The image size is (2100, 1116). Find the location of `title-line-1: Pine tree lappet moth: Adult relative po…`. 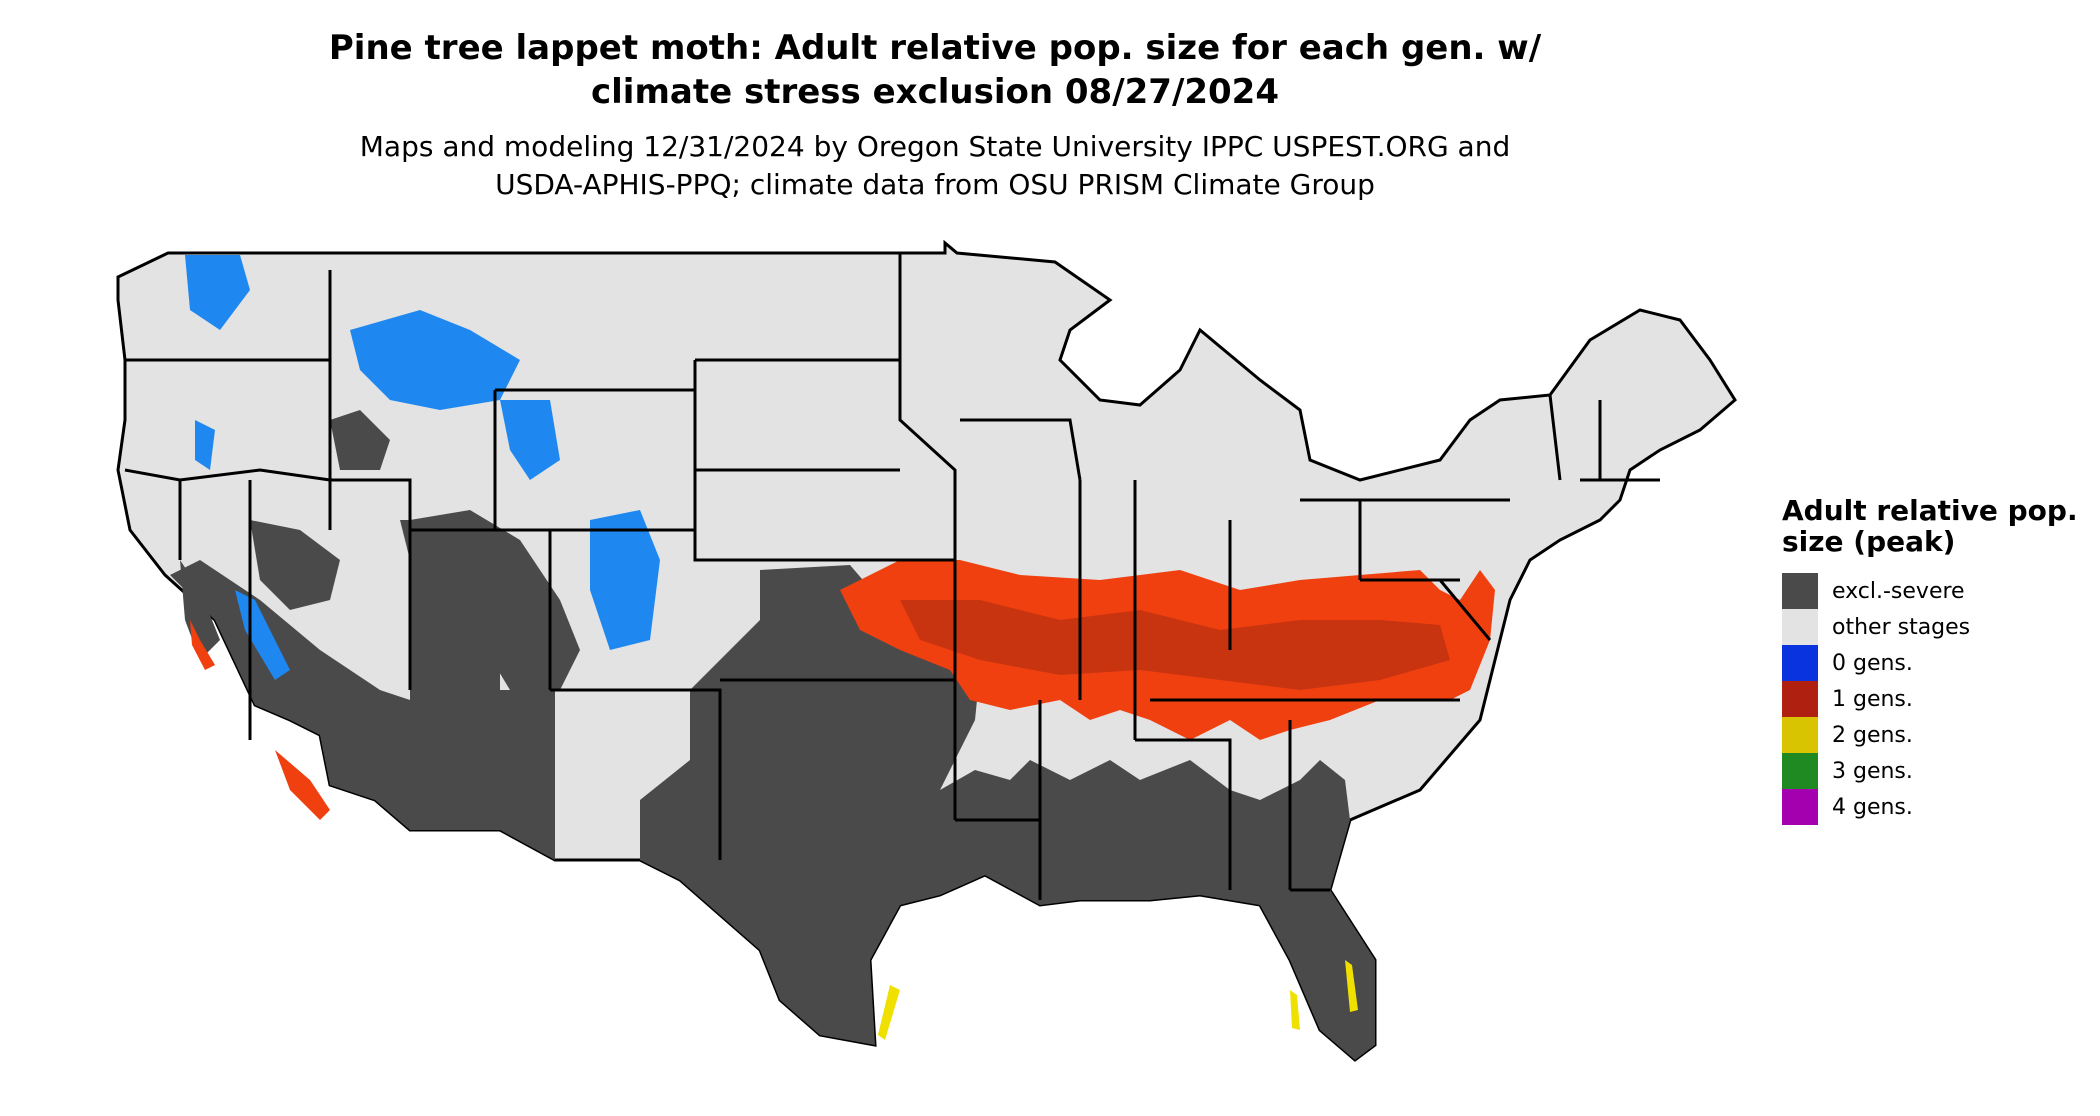

title-line-1: Pine tree lappet moth: Adult relative po… is located at coordinates (935, 48).